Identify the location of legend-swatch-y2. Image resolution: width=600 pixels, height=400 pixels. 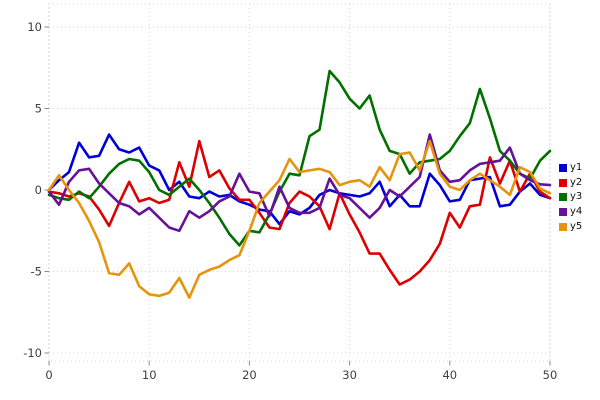
(563, 182).